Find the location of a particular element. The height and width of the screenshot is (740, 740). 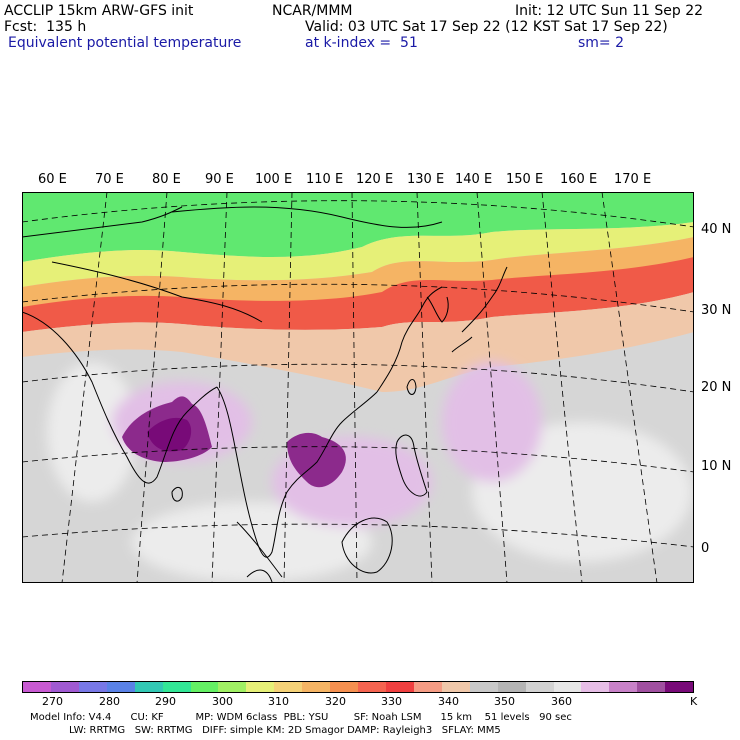

colorbar-tick-label: 280 is located at coordinates (109, 701).